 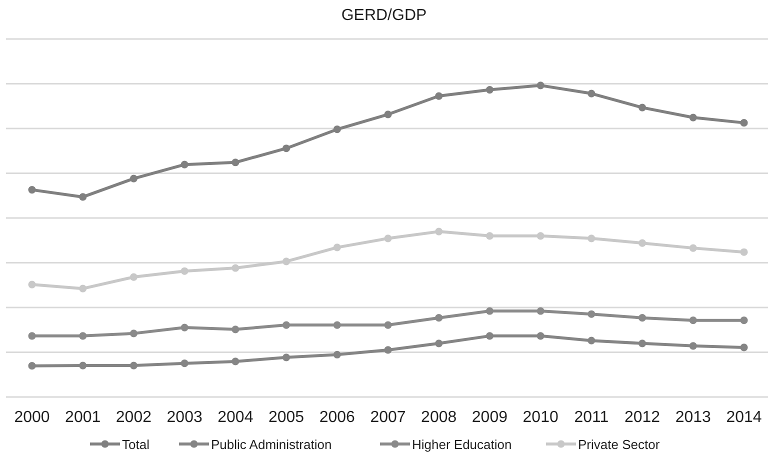 What do you see at coordinates (490, 417) in the screenshot?
I see `x-tick-label: 2009` at bounding box center [490, 417].